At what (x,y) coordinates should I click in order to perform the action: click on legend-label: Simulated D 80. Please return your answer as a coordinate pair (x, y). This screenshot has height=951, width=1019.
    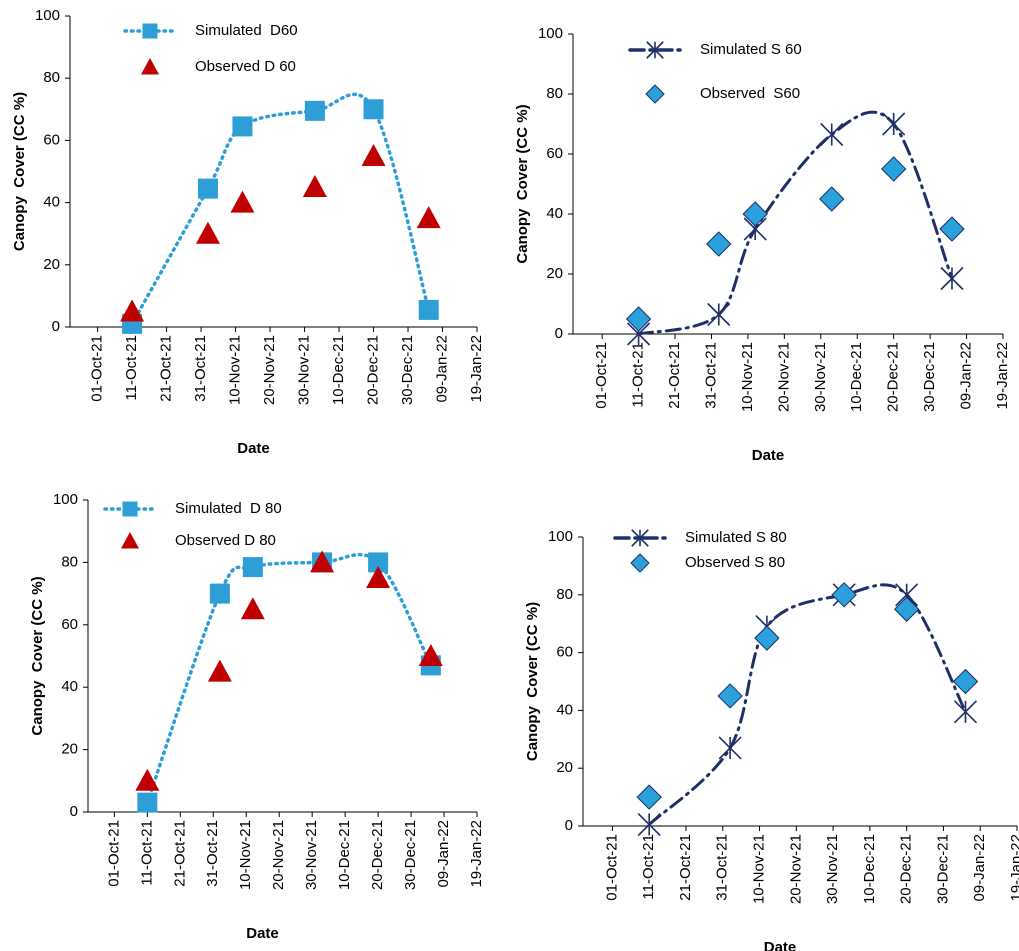
    Looking at the image, I should click on (228, 508).